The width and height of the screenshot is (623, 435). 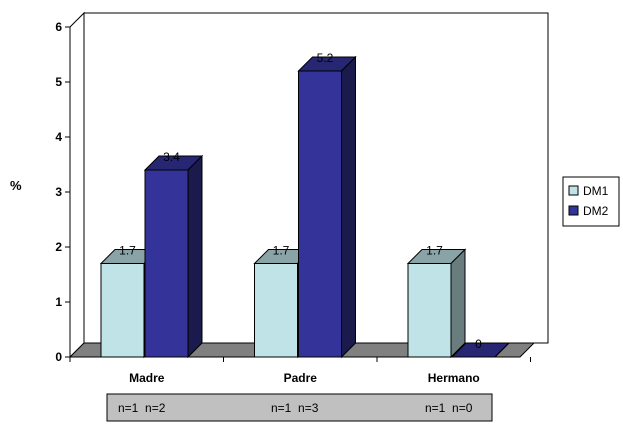 What do you see at coordinates (16, 185) in the screenshot?
I see `y-axis-label: %` at bounding box center [16, 185].